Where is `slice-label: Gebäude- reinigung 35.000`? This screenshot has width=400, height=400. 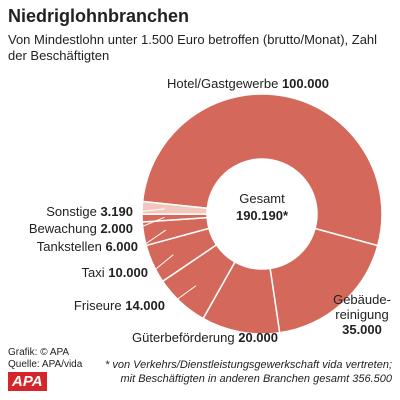 slice-label: Gebäude- reinigung 35.000 is located at coordinates (331, 314).